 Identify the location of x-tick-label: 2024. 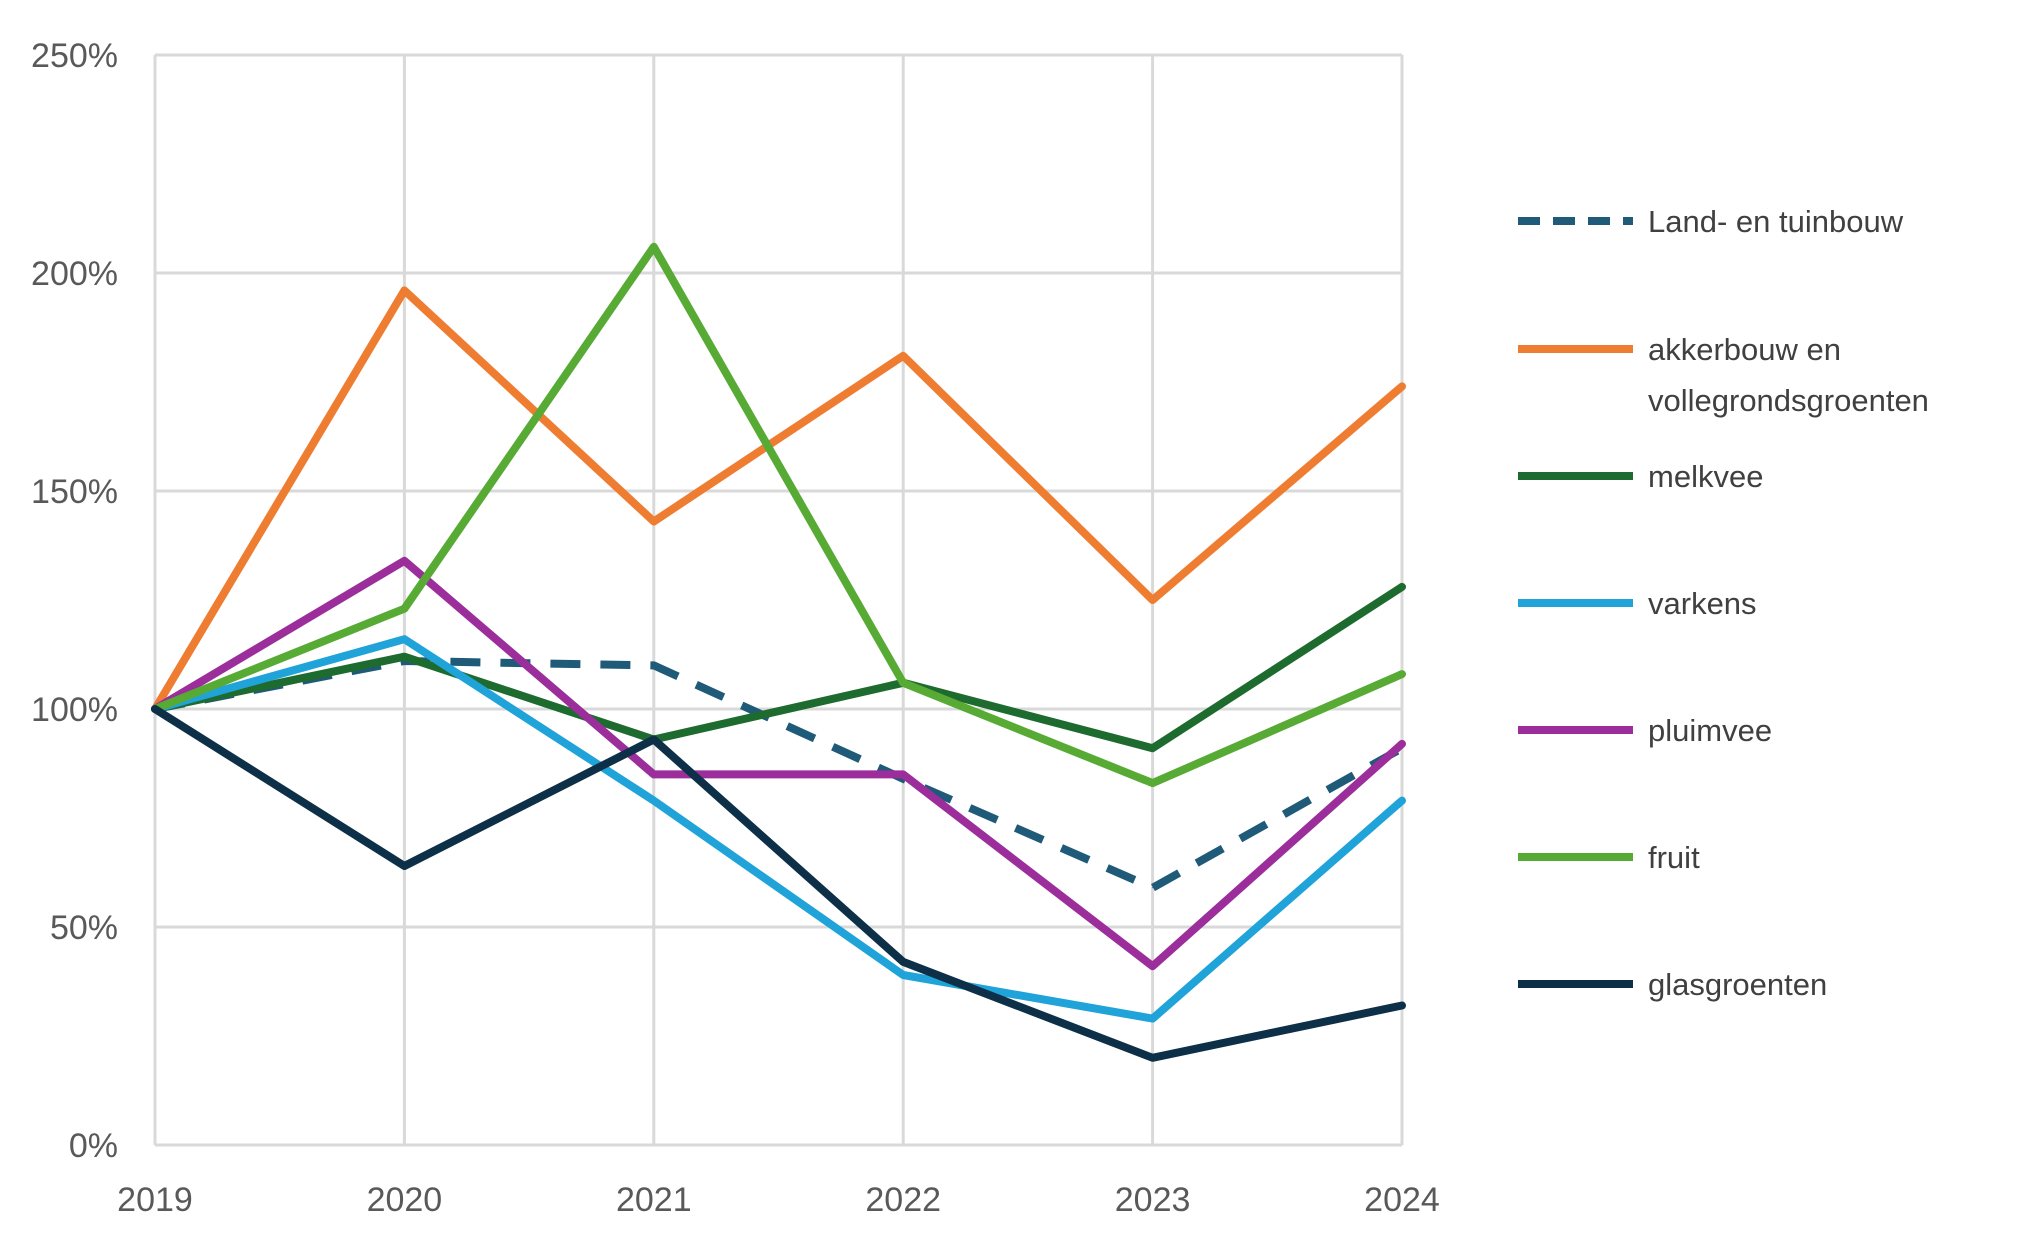
(1402, 1200).